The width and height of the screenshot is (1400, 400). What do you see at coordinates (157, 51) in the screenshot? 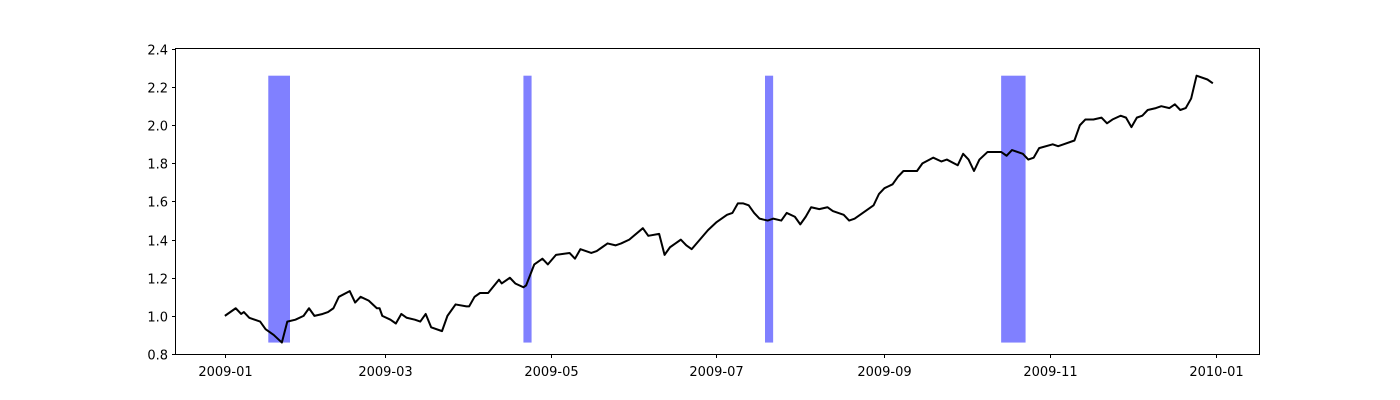
I see `y-tick-label: 2.4` at bounding box center [157, 51].